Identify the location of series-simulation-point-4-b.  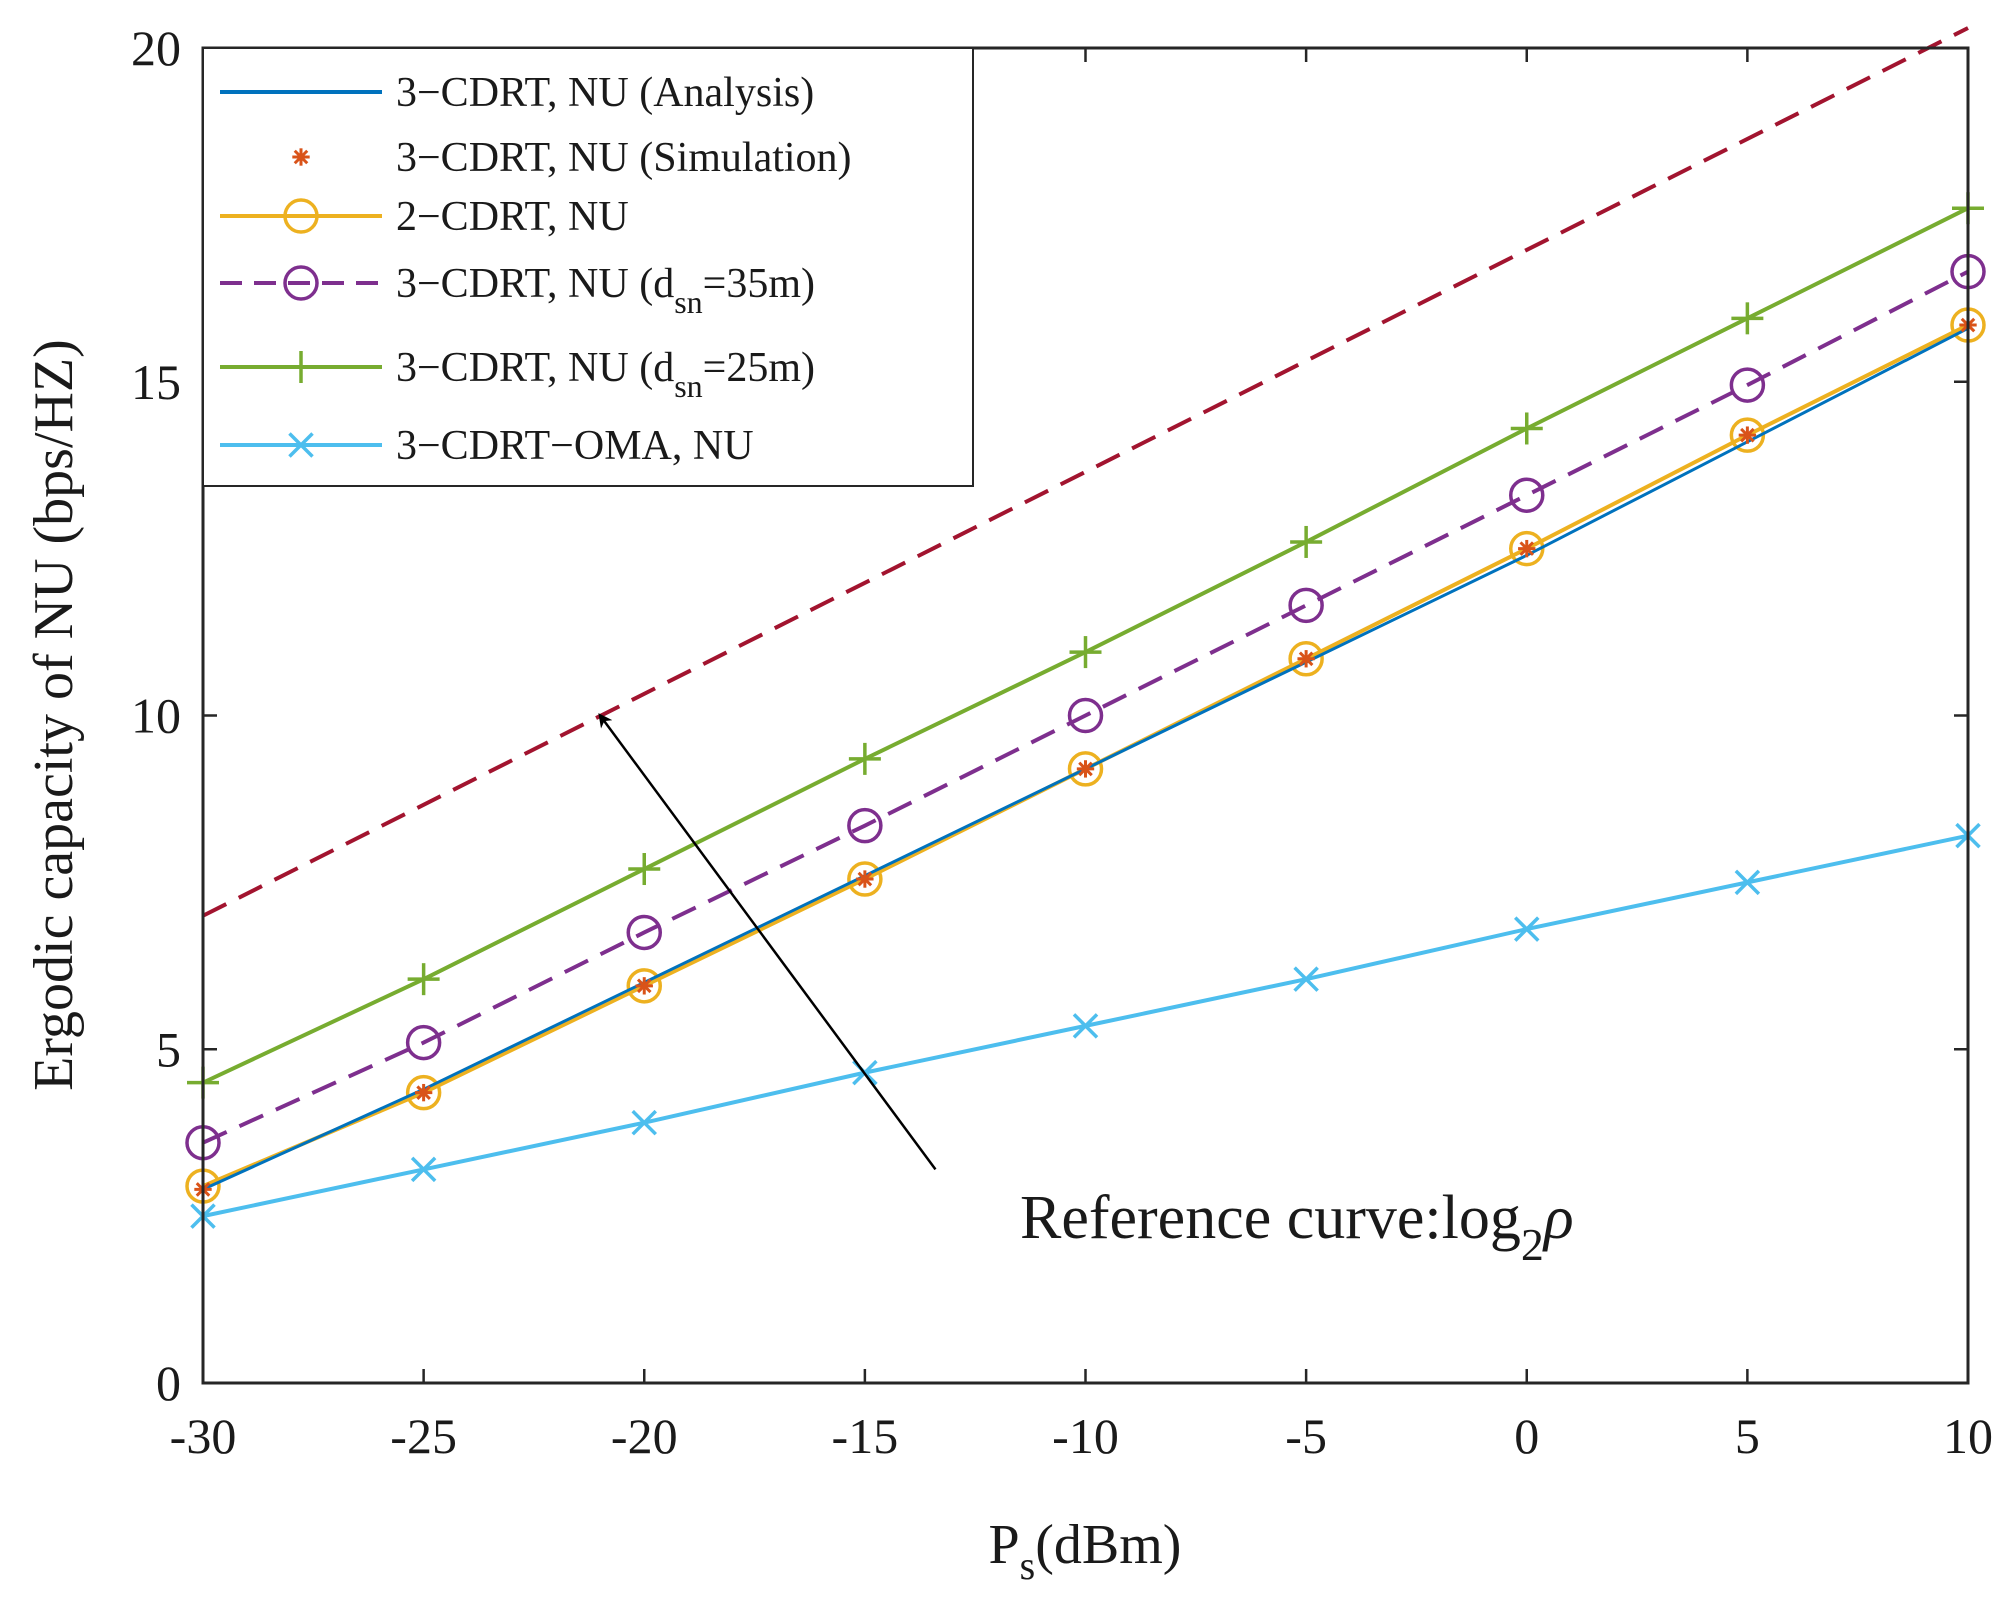
(1085, 769).